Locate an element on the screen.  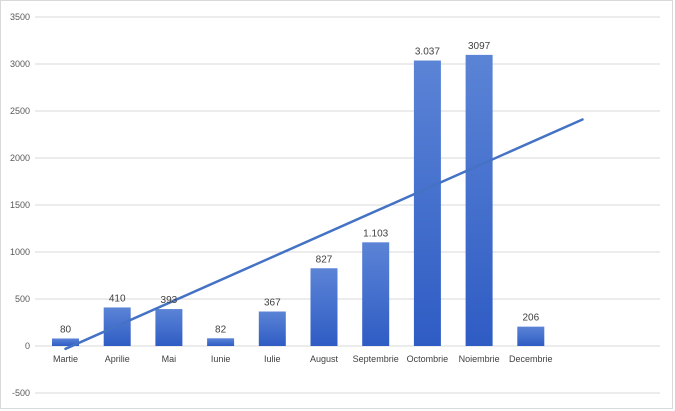
y-tick-label: 3000 is located at coordinates (20, 64).